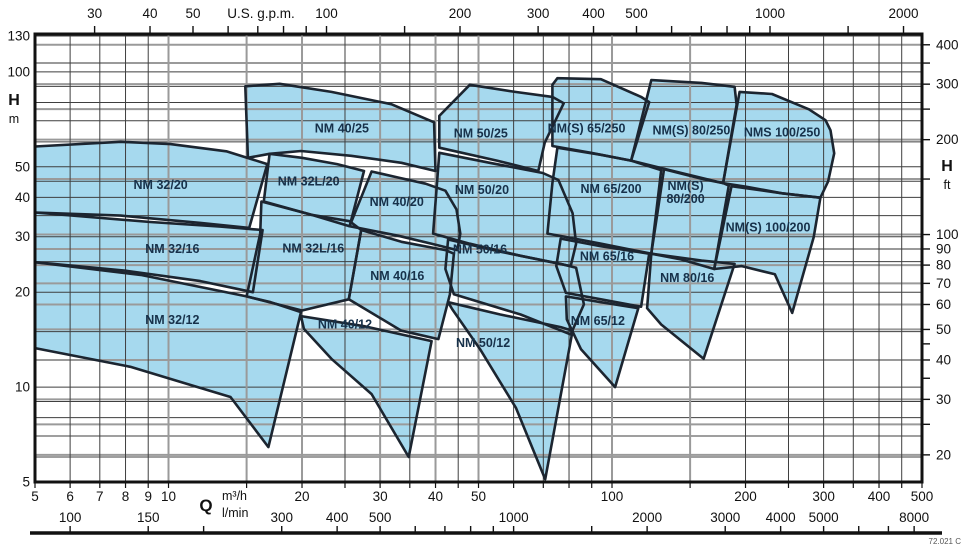  I want to click on right-axis-label-400: 400, so click(947, 44).